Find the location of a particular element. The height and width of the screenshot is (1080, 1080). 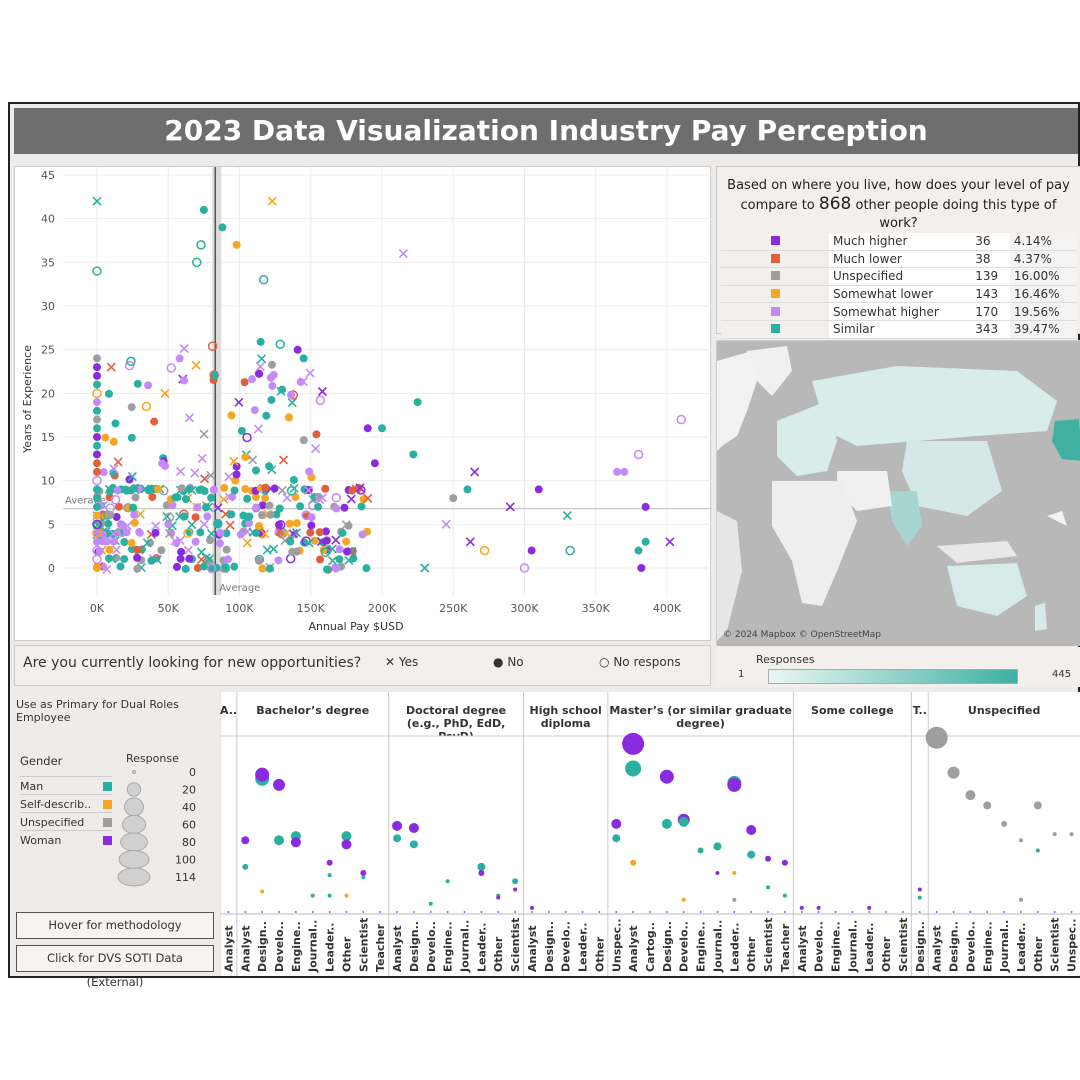

gender-legend-item: Unspecified is located at coordinates (66, 821).